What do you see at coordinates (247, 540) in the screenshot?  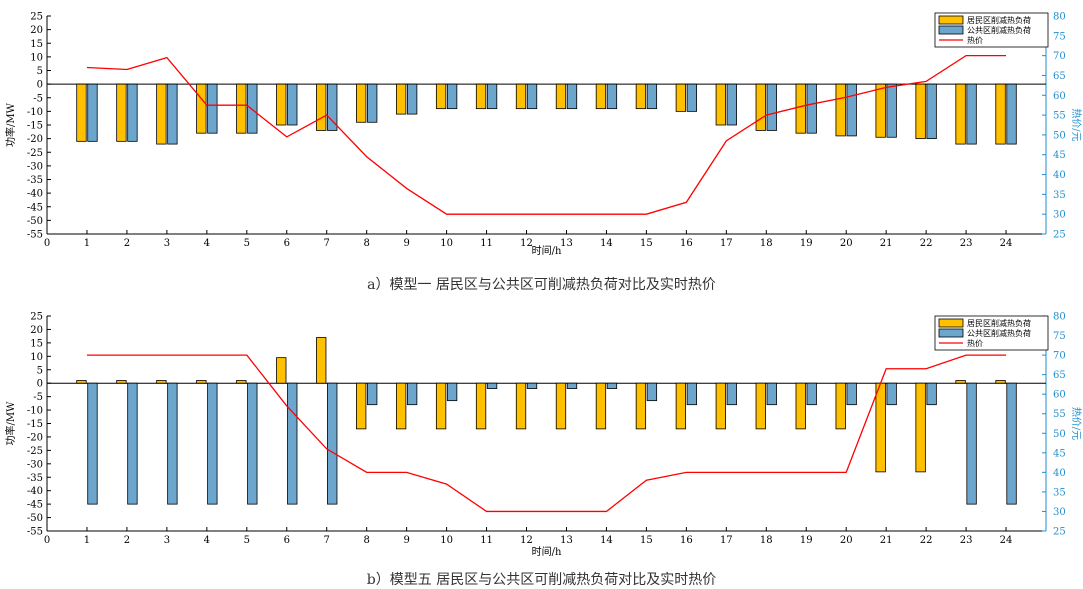 I see `chart-b-xtick-label: 5` at bounding box center [247, 540].